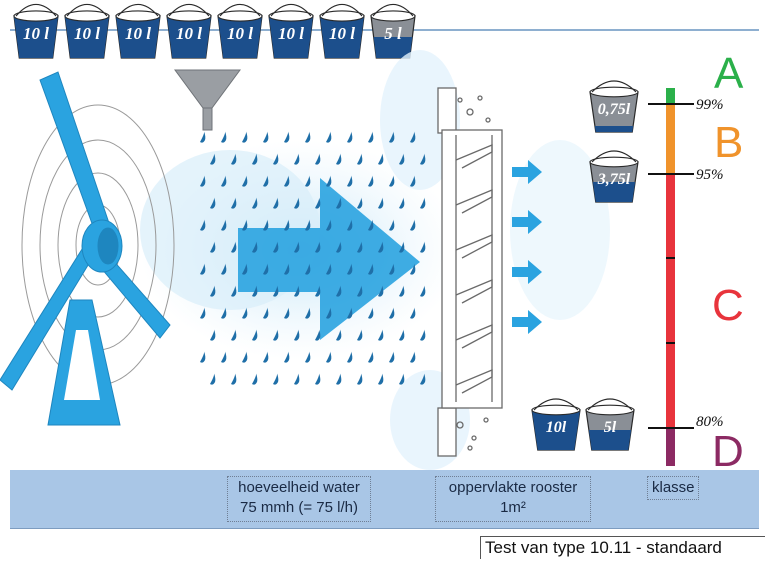  What do you see at coordinates (670, 301) in the screenshot?
I see `class-c-segment` at bounding box center [670, 301].